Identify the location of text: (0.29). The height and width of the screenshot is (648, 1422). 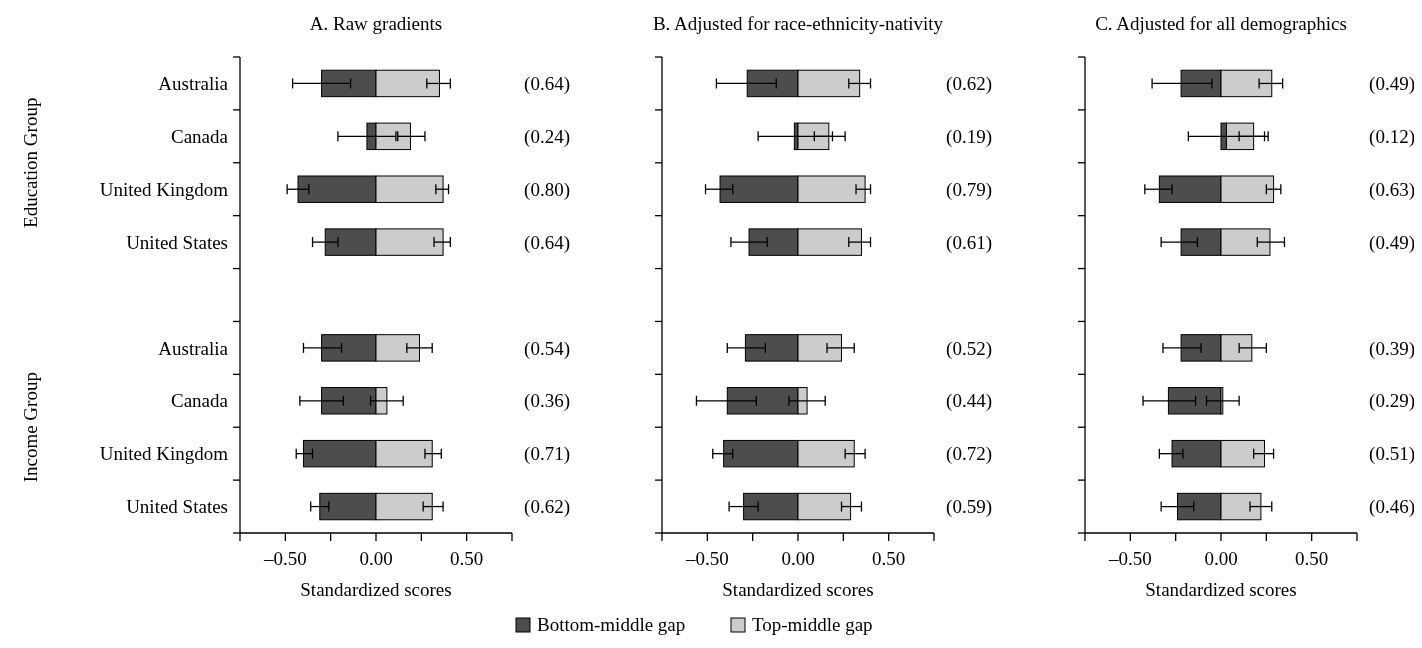
(1392, 401).